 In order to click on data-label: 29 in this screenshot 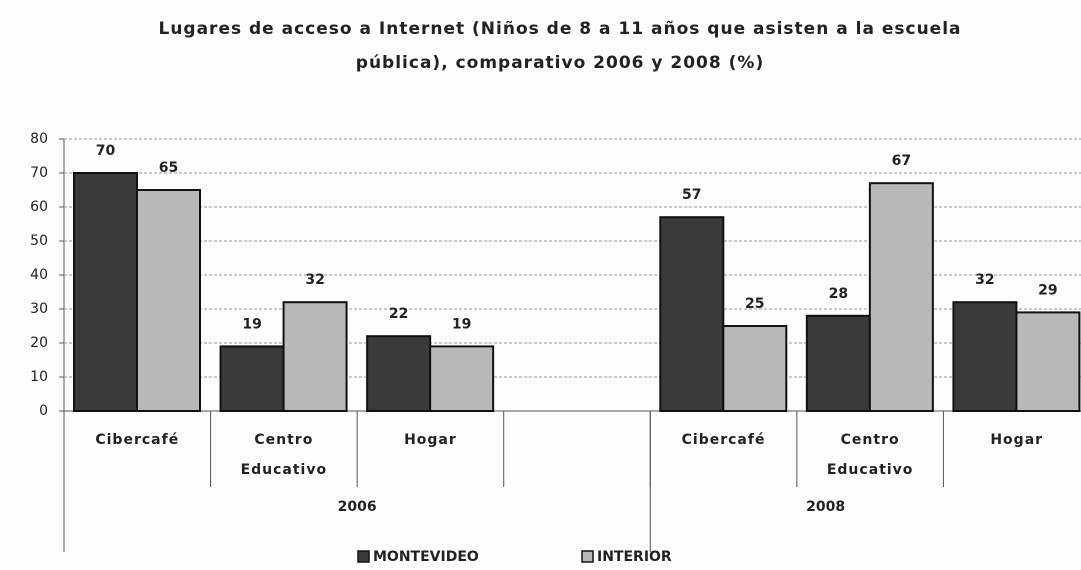, I will do `click(1047, 290)`.